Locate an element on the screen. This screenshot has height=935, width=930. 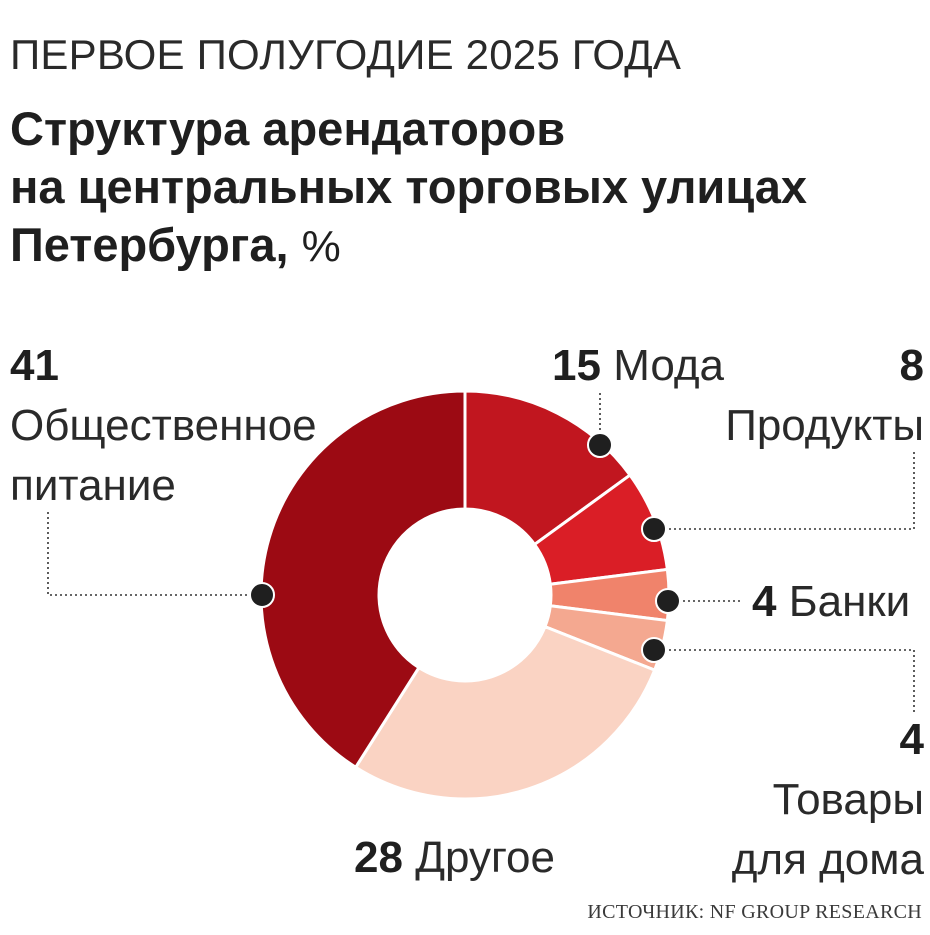
leader-line-grocery is located at coordinates (784, 491).